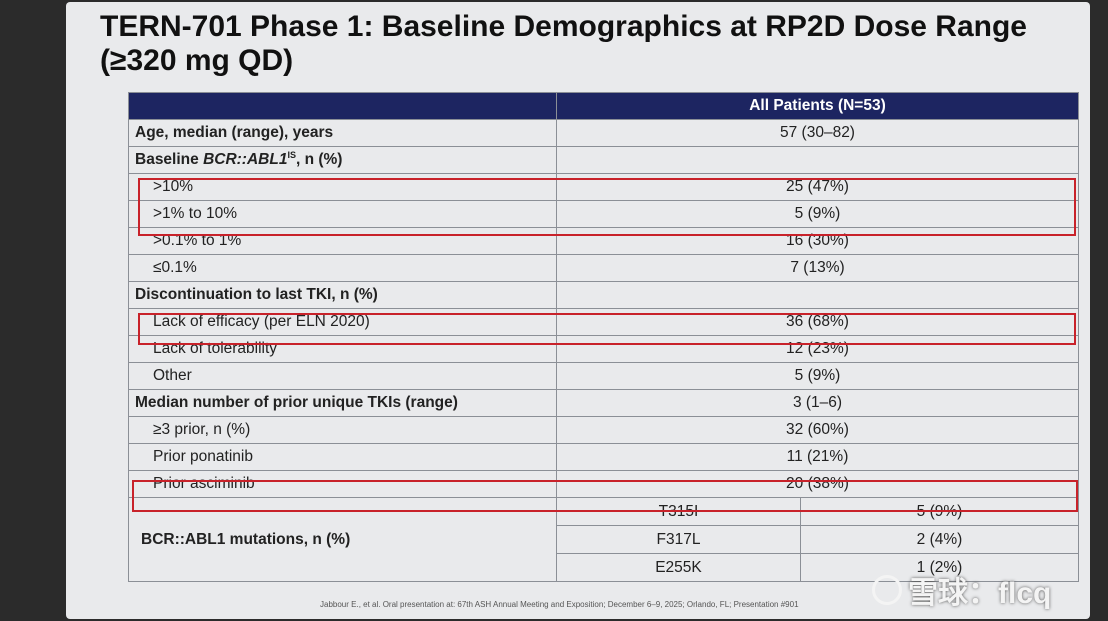  Describe the element at coordinates (817, 133) in the screenshot. I see `row-value: 57 (30–82)` at that location.